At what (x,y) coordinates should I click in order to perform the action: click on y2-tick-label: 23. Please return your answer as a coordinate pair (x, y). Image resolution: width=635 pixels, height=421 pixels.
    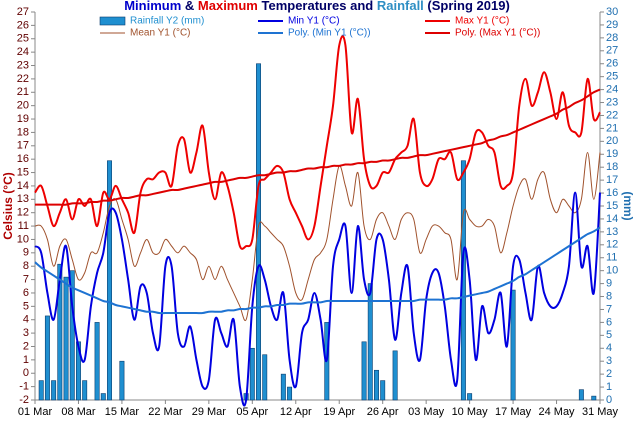
    Looking at the image, I should click on (612, 102).